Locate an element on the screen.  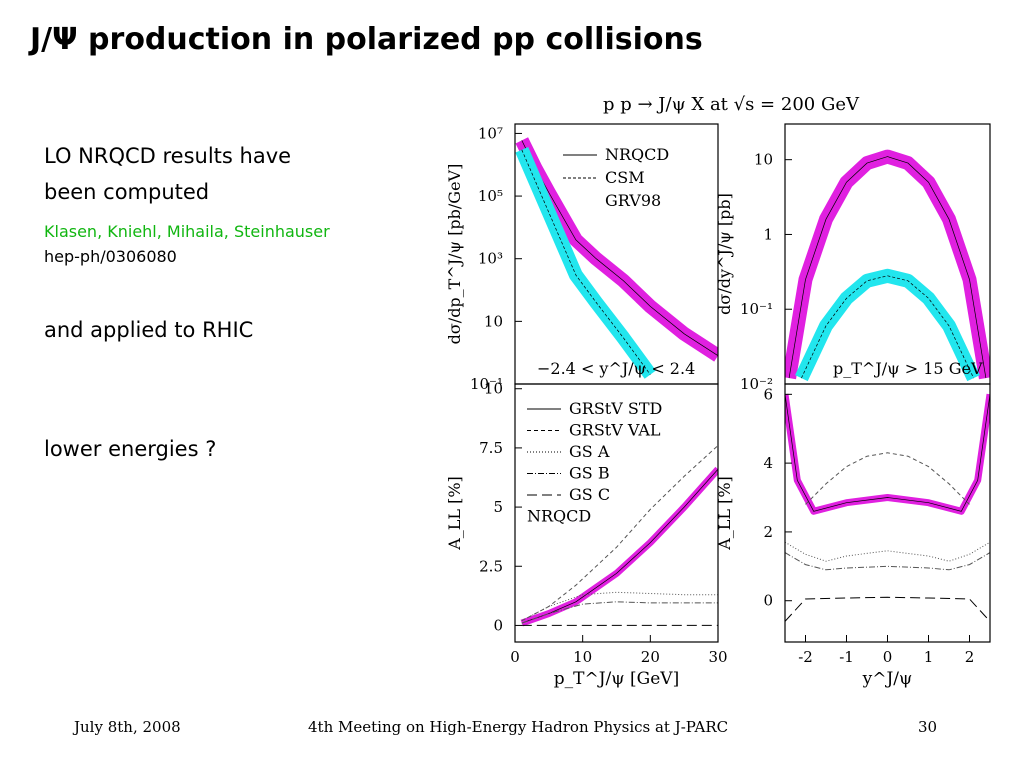
y-tick-label: 2 is located at coordinates (768, 532).